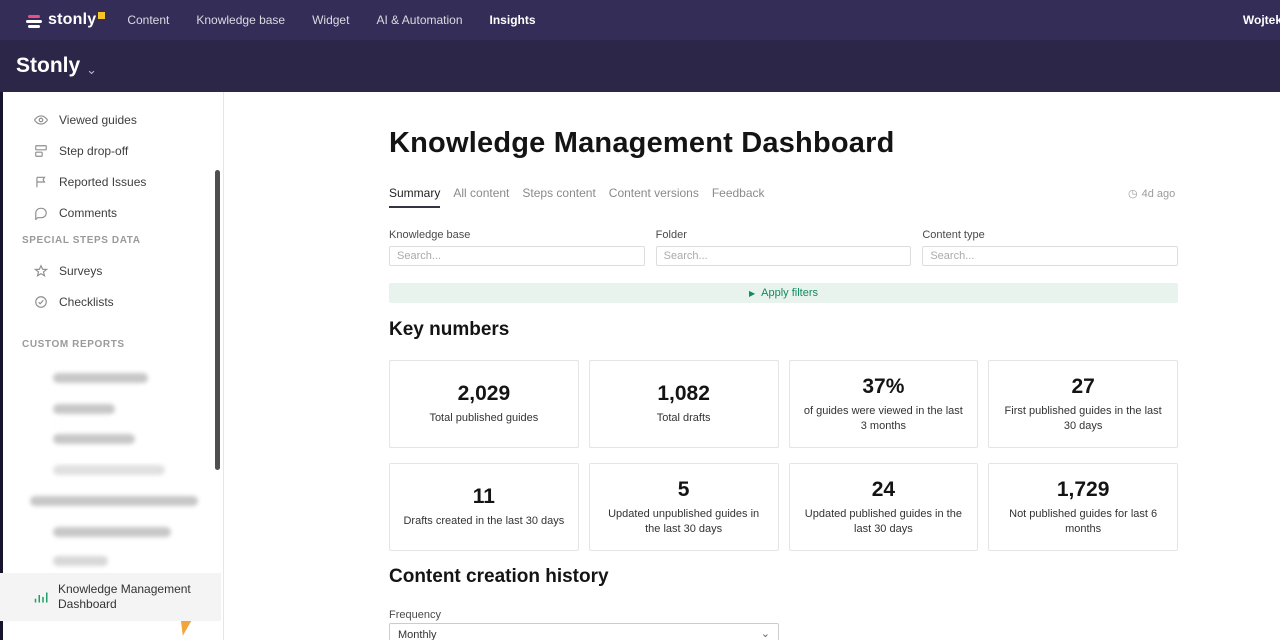 The image size is (1280, 640). I want to click on last-updated-text: 4d ago, so click(1158, 193).